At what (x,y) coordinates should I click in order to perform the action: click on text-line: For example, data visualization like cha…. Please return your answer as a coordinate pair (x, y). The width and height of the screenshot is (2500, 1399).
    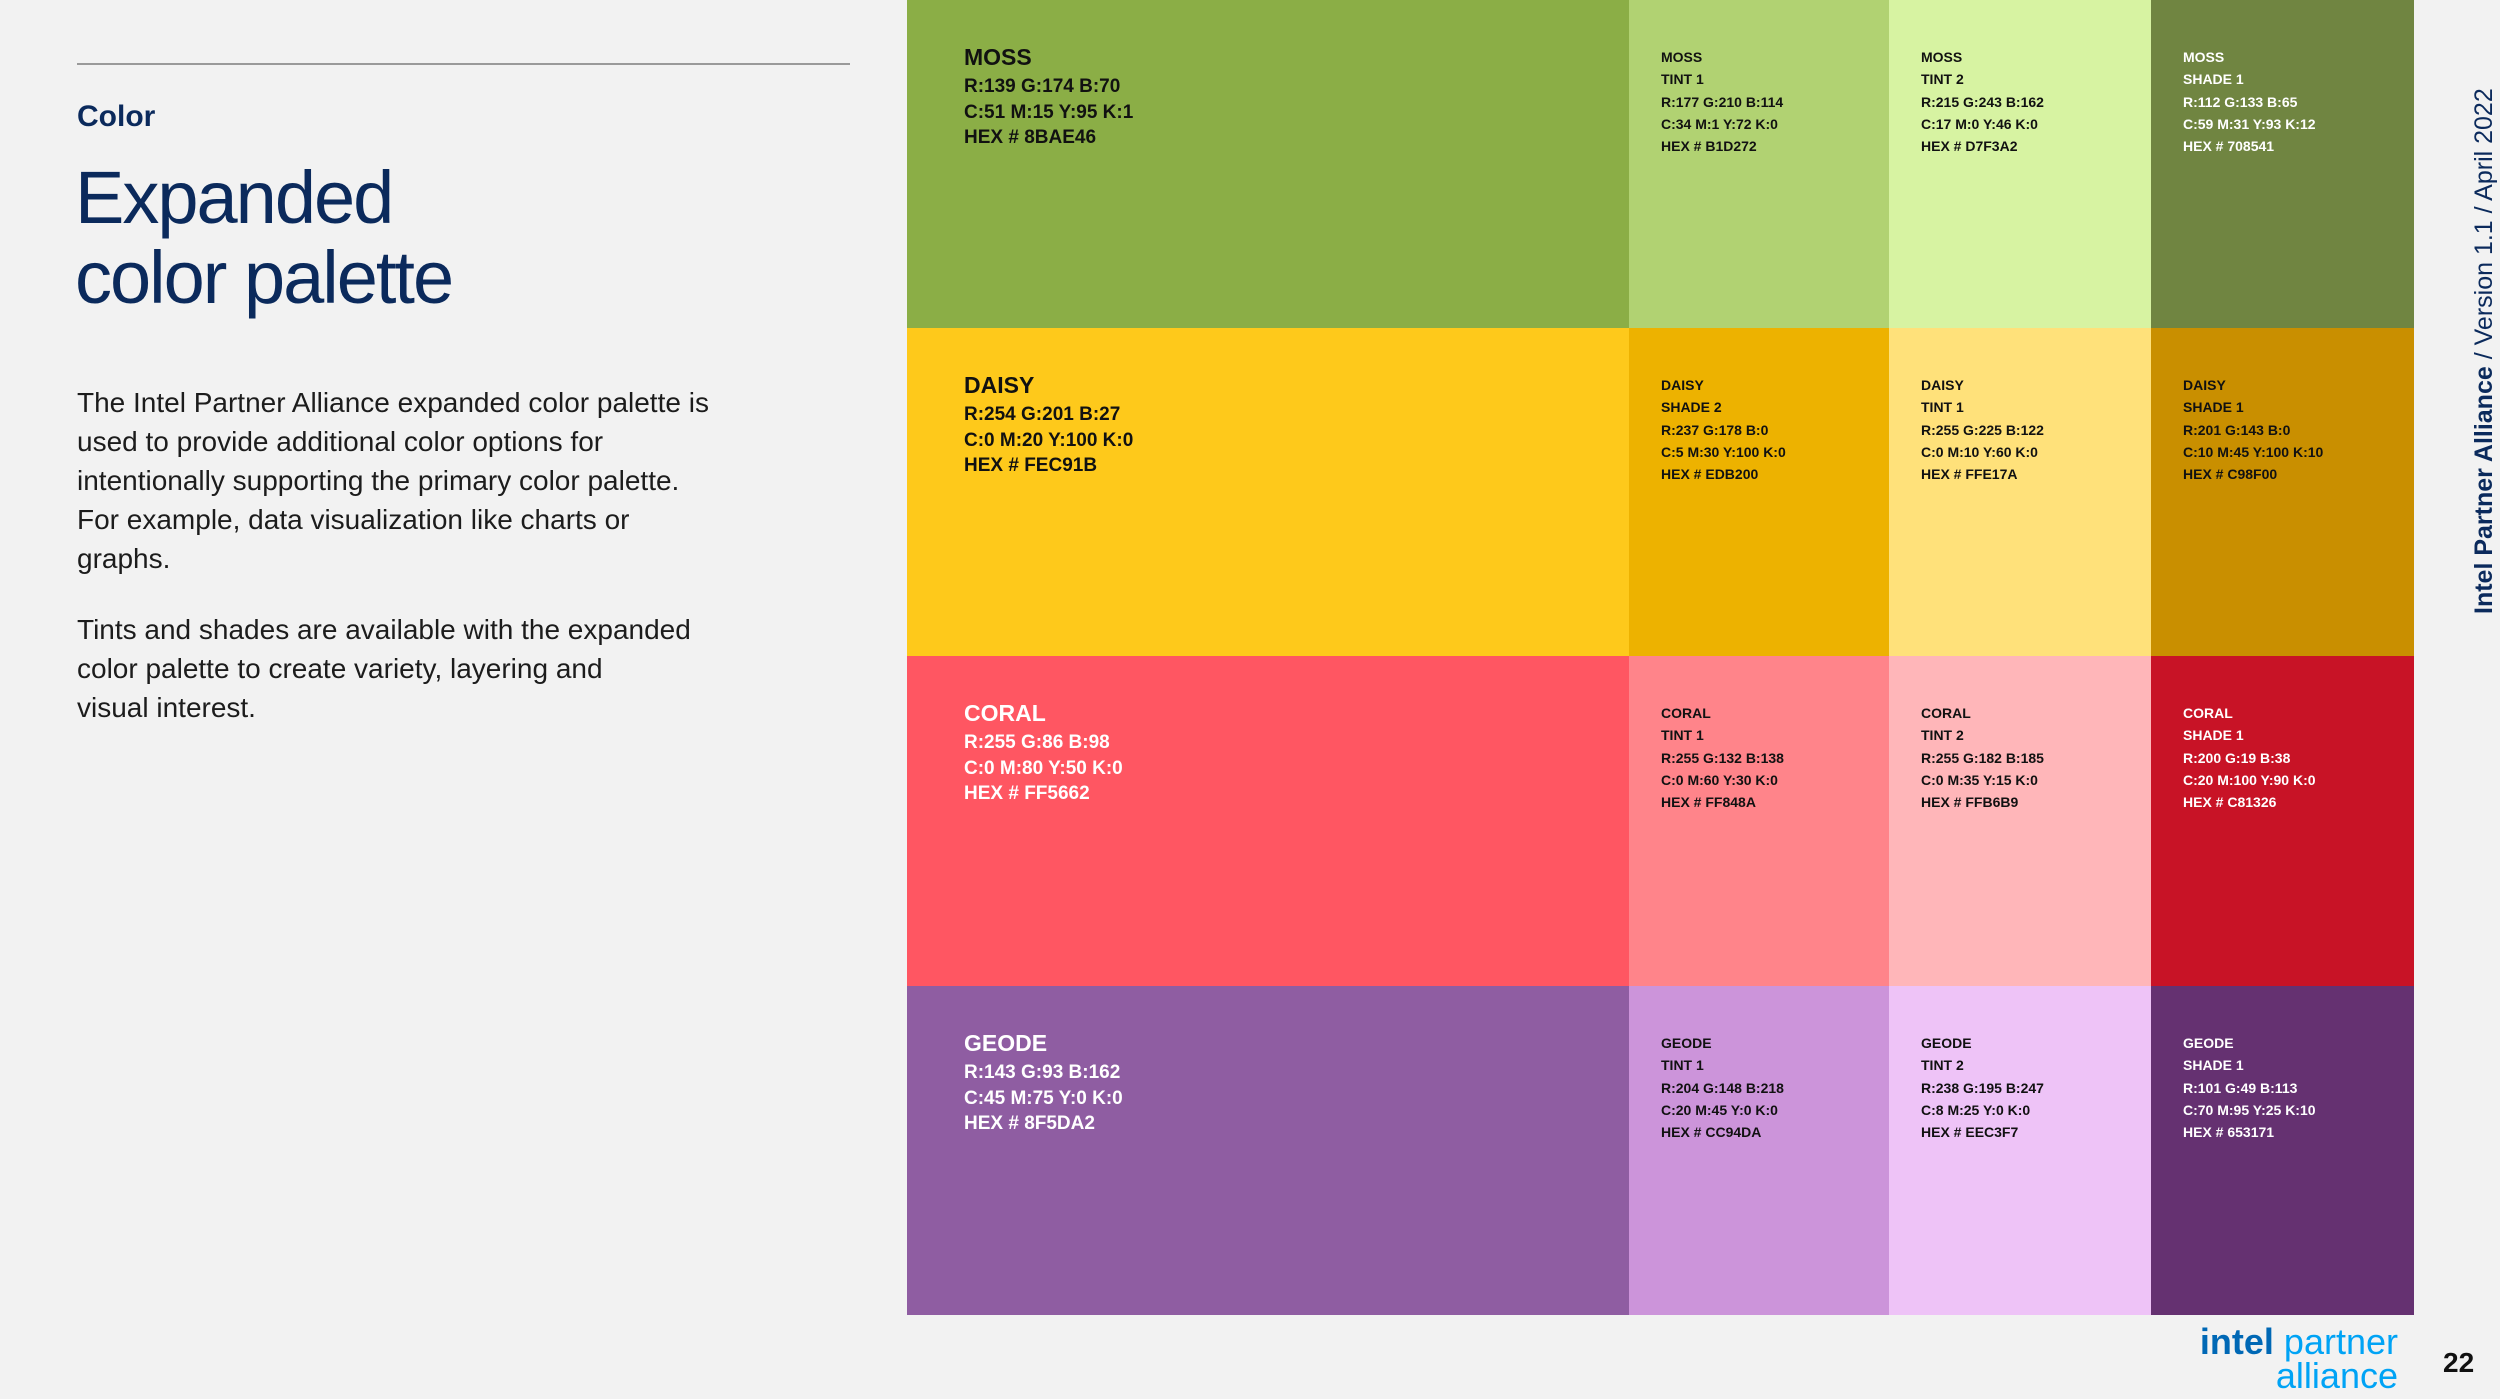
    Looking at the image, I should click on (353, 519).